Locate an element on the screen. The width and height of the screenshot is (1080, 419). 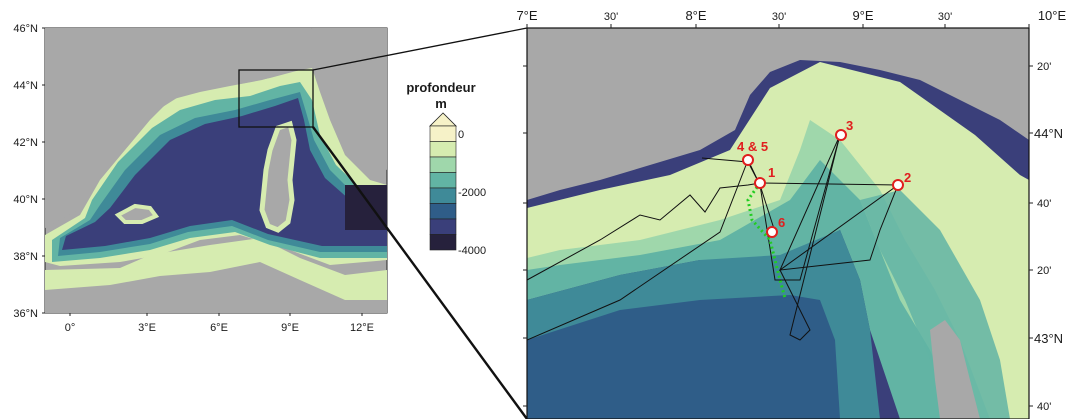
overview-lon-label: 9°E is located at coordinates (290, 328).